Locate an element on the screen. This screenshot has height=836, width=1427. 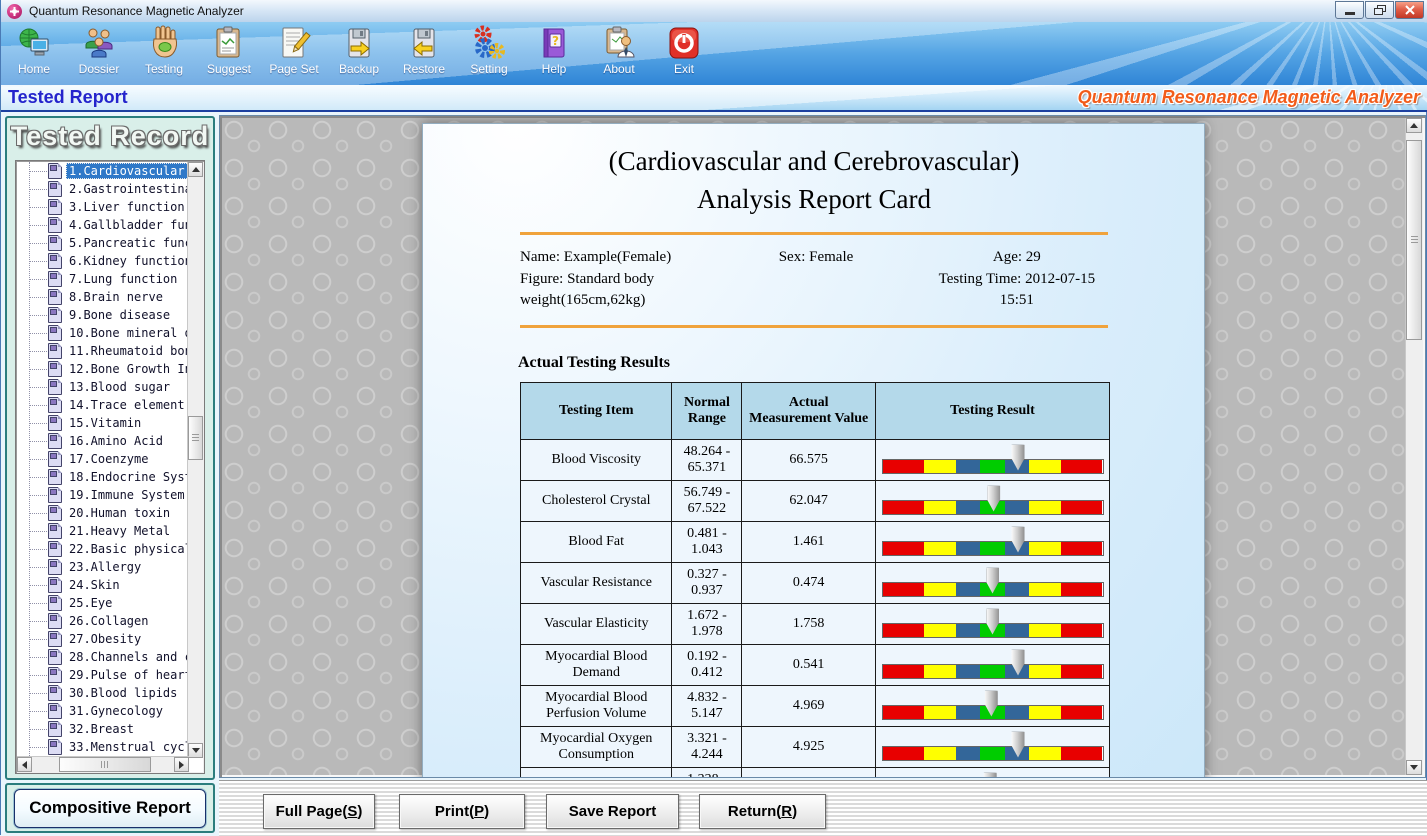
sidebar-horizontal-scrollbar is located at coordinates (103, 764).